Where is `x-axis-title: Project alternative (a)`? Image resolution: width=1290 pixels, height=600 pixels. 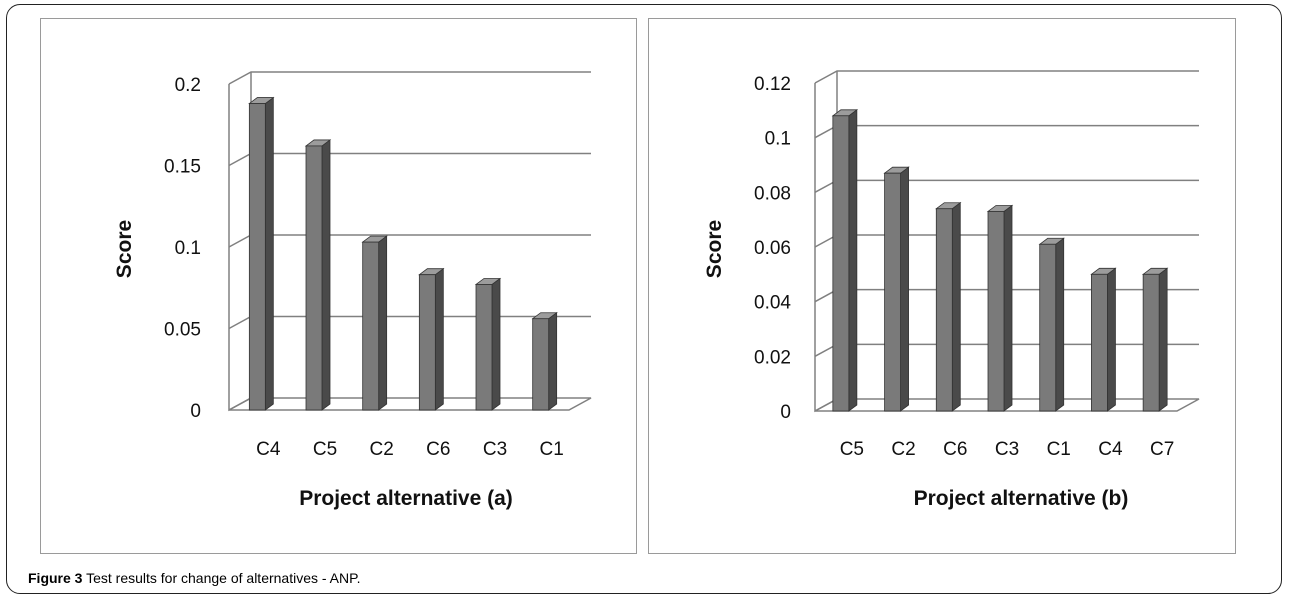 x-axis-title: Project alternative (a) is located at coordinates (406, 498).